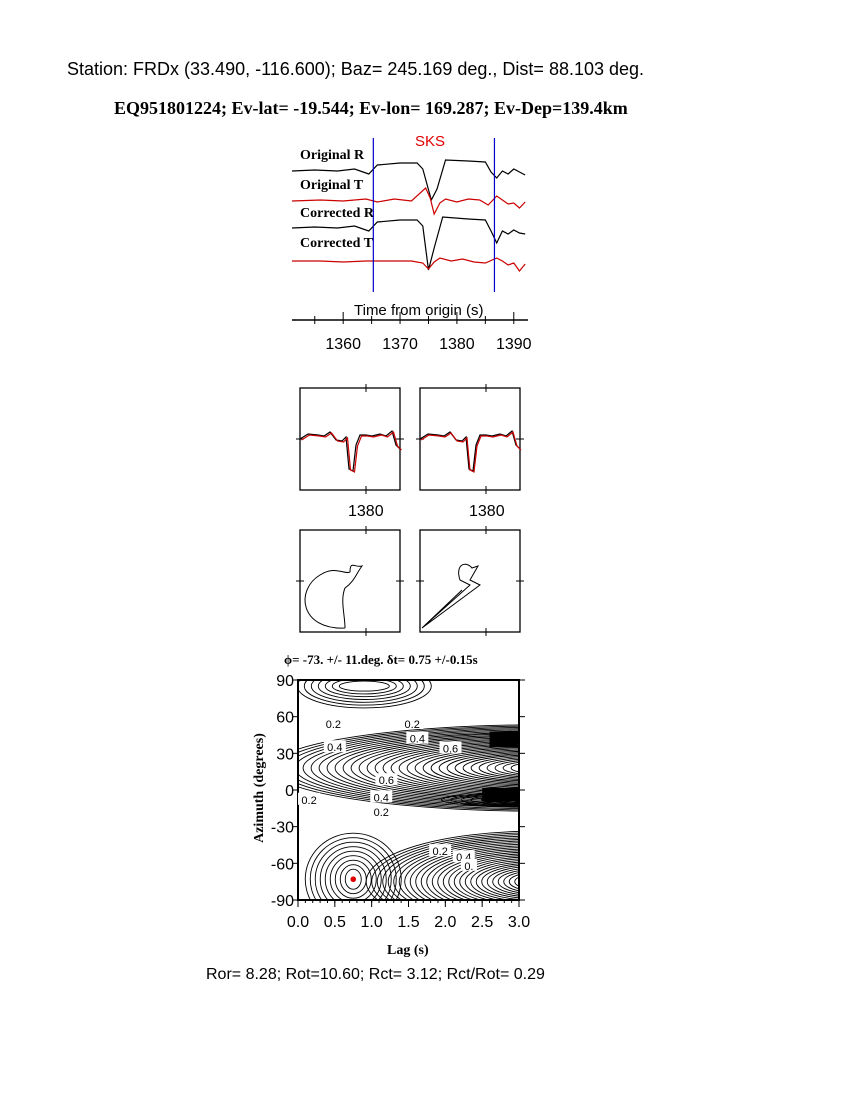  Describe the element at coordinates (471, 451) in the screenshot. I see `waveform-slow-corrected` at that location.